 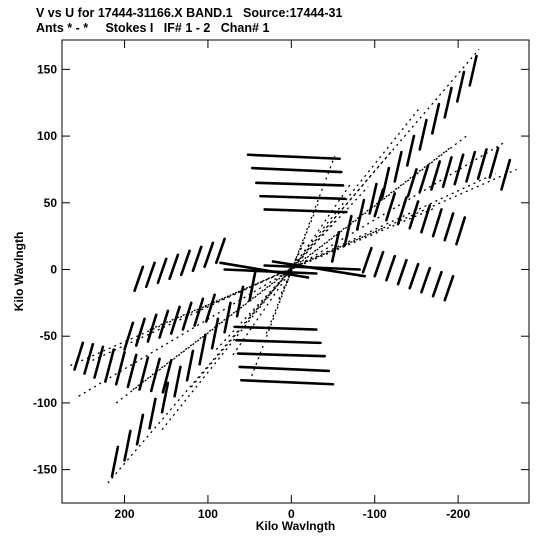 What do you see at coordinates (45, 403) in the screenshot?
I see `y-tick-label: -100` at bounding box center [45, 403].